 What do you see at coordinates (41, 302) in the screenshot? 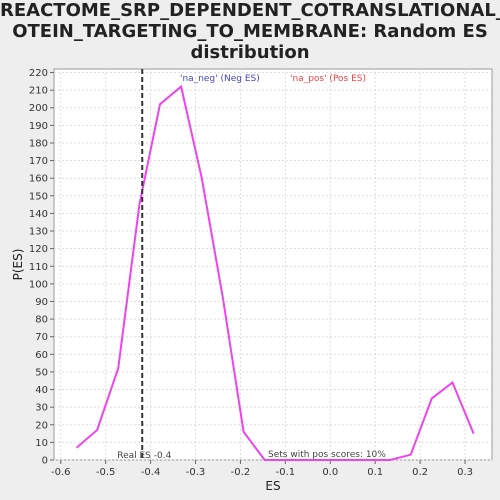
I see `y-tick-label: 90` at bounding box center [41, 302].